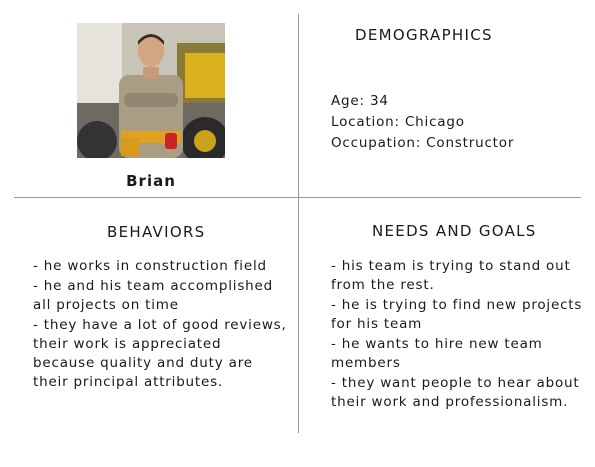 This screenshot has width=595, height=467. What do you see at coordinates (437, 353) in the screenshot?
I see `list-item: - he wants to hire new team members` at bounding box center [437, 353].